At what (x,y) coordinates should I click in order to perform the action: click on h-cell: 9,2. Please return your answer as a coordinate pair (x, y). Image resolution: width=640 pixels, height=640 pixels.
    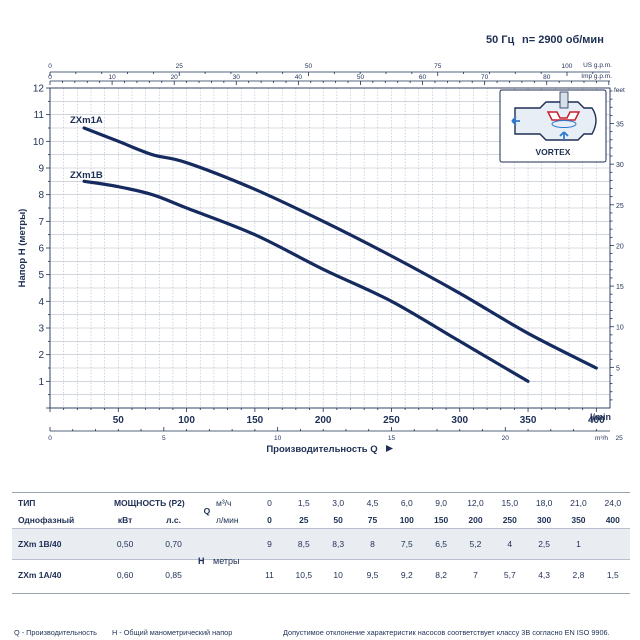
    Looking at the image, I should click on (406, 574).